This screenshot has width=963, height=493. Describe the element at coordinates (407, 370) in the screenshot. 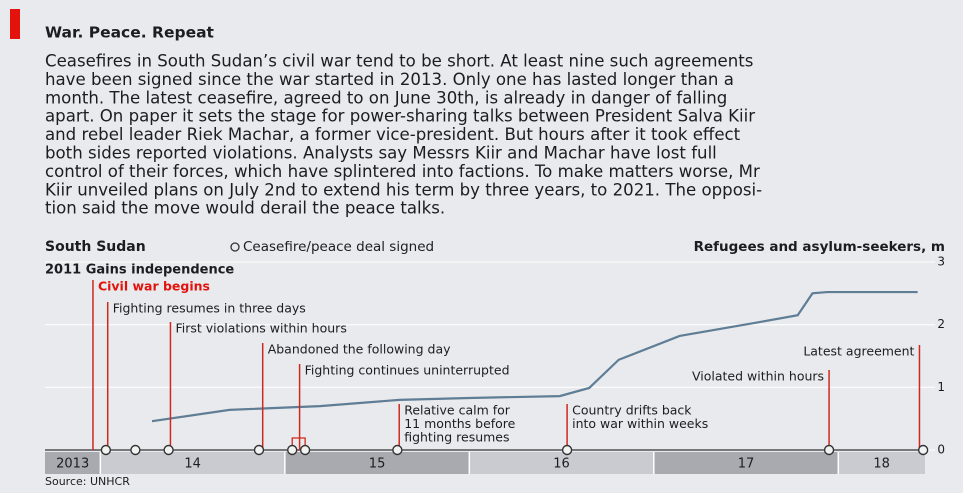

I see `annotation-label: Fighting continues uninterrupted` at that location.